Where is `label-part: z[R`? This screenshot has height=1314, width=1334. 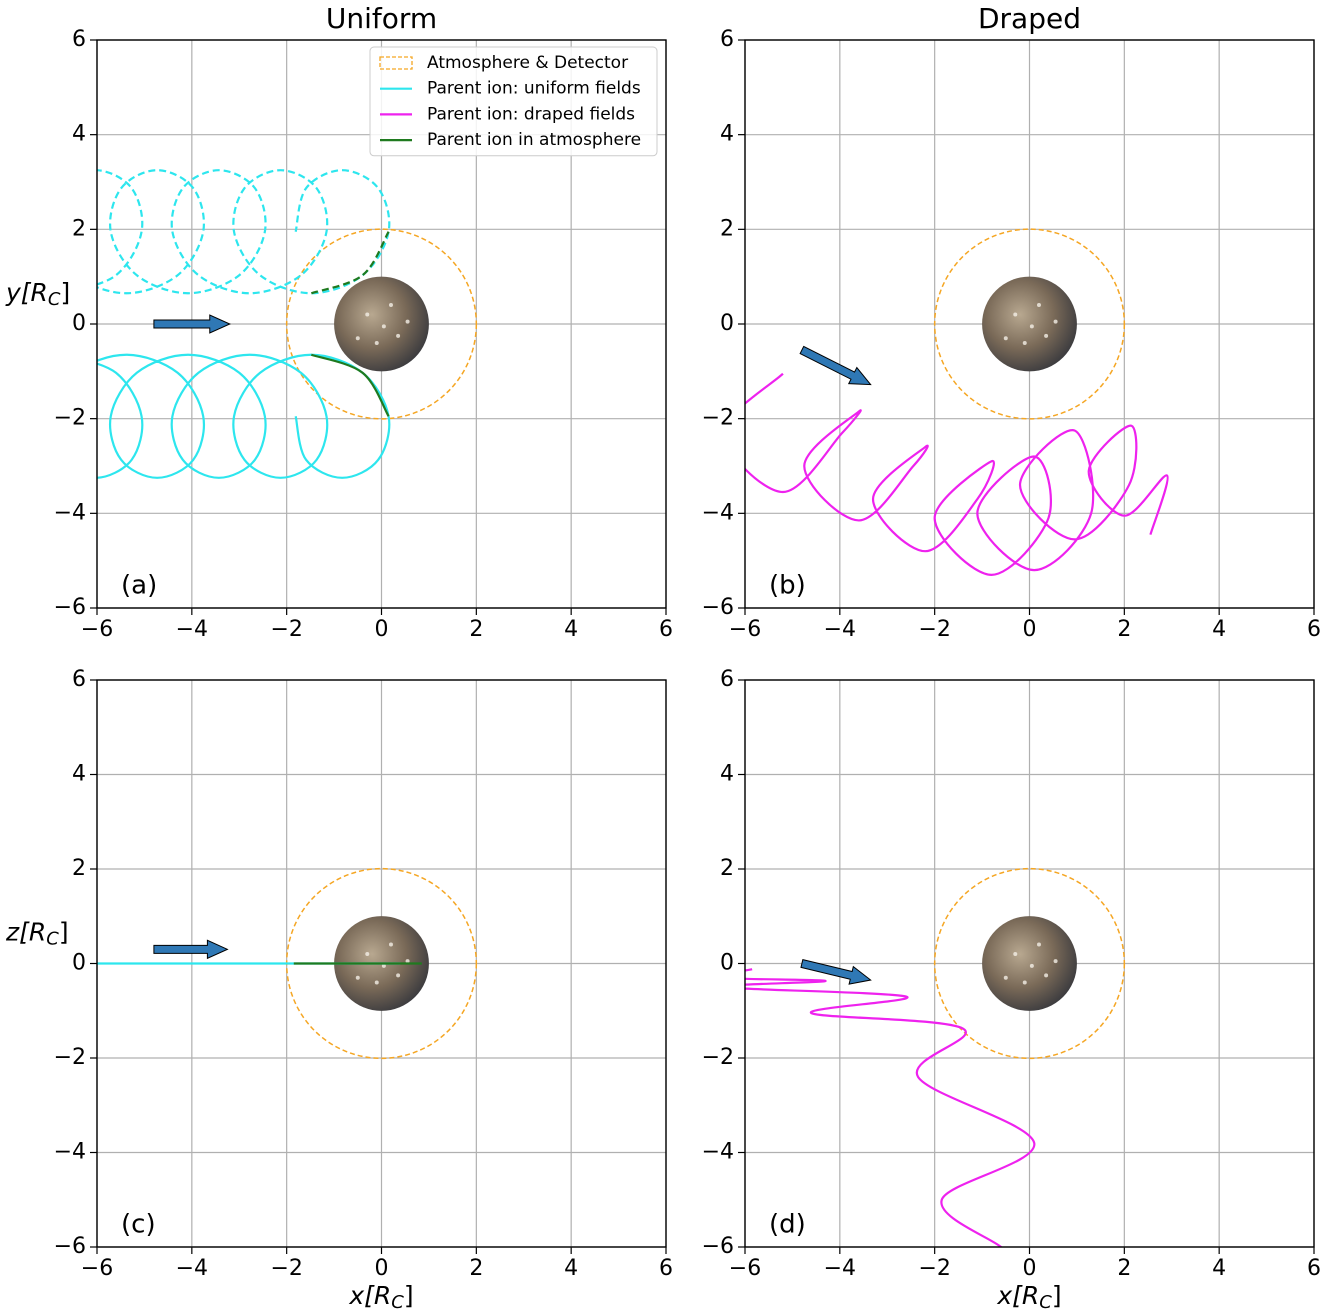 label-part: z[R is located at coordinates (25, 932).